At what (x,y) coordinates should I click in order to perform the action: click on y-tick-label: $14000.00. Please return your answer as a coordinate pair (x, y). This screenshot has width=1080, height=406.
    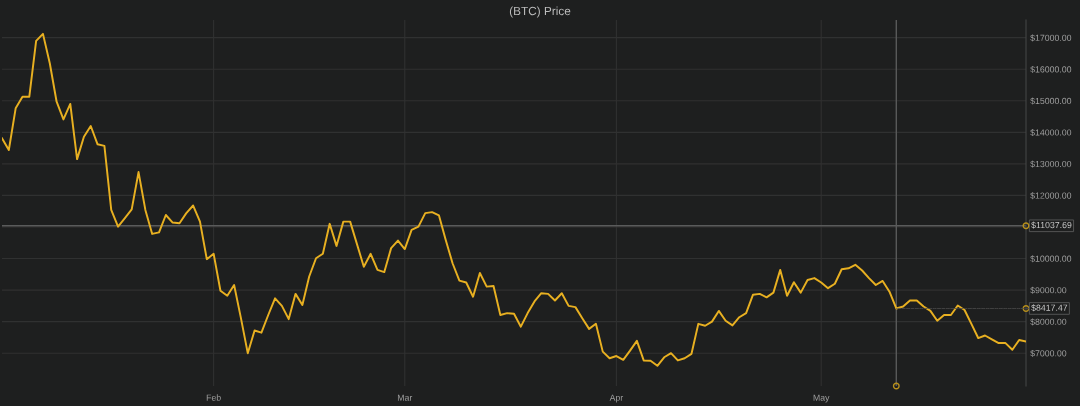
    Looking at the image, I should click on (1051, 133).